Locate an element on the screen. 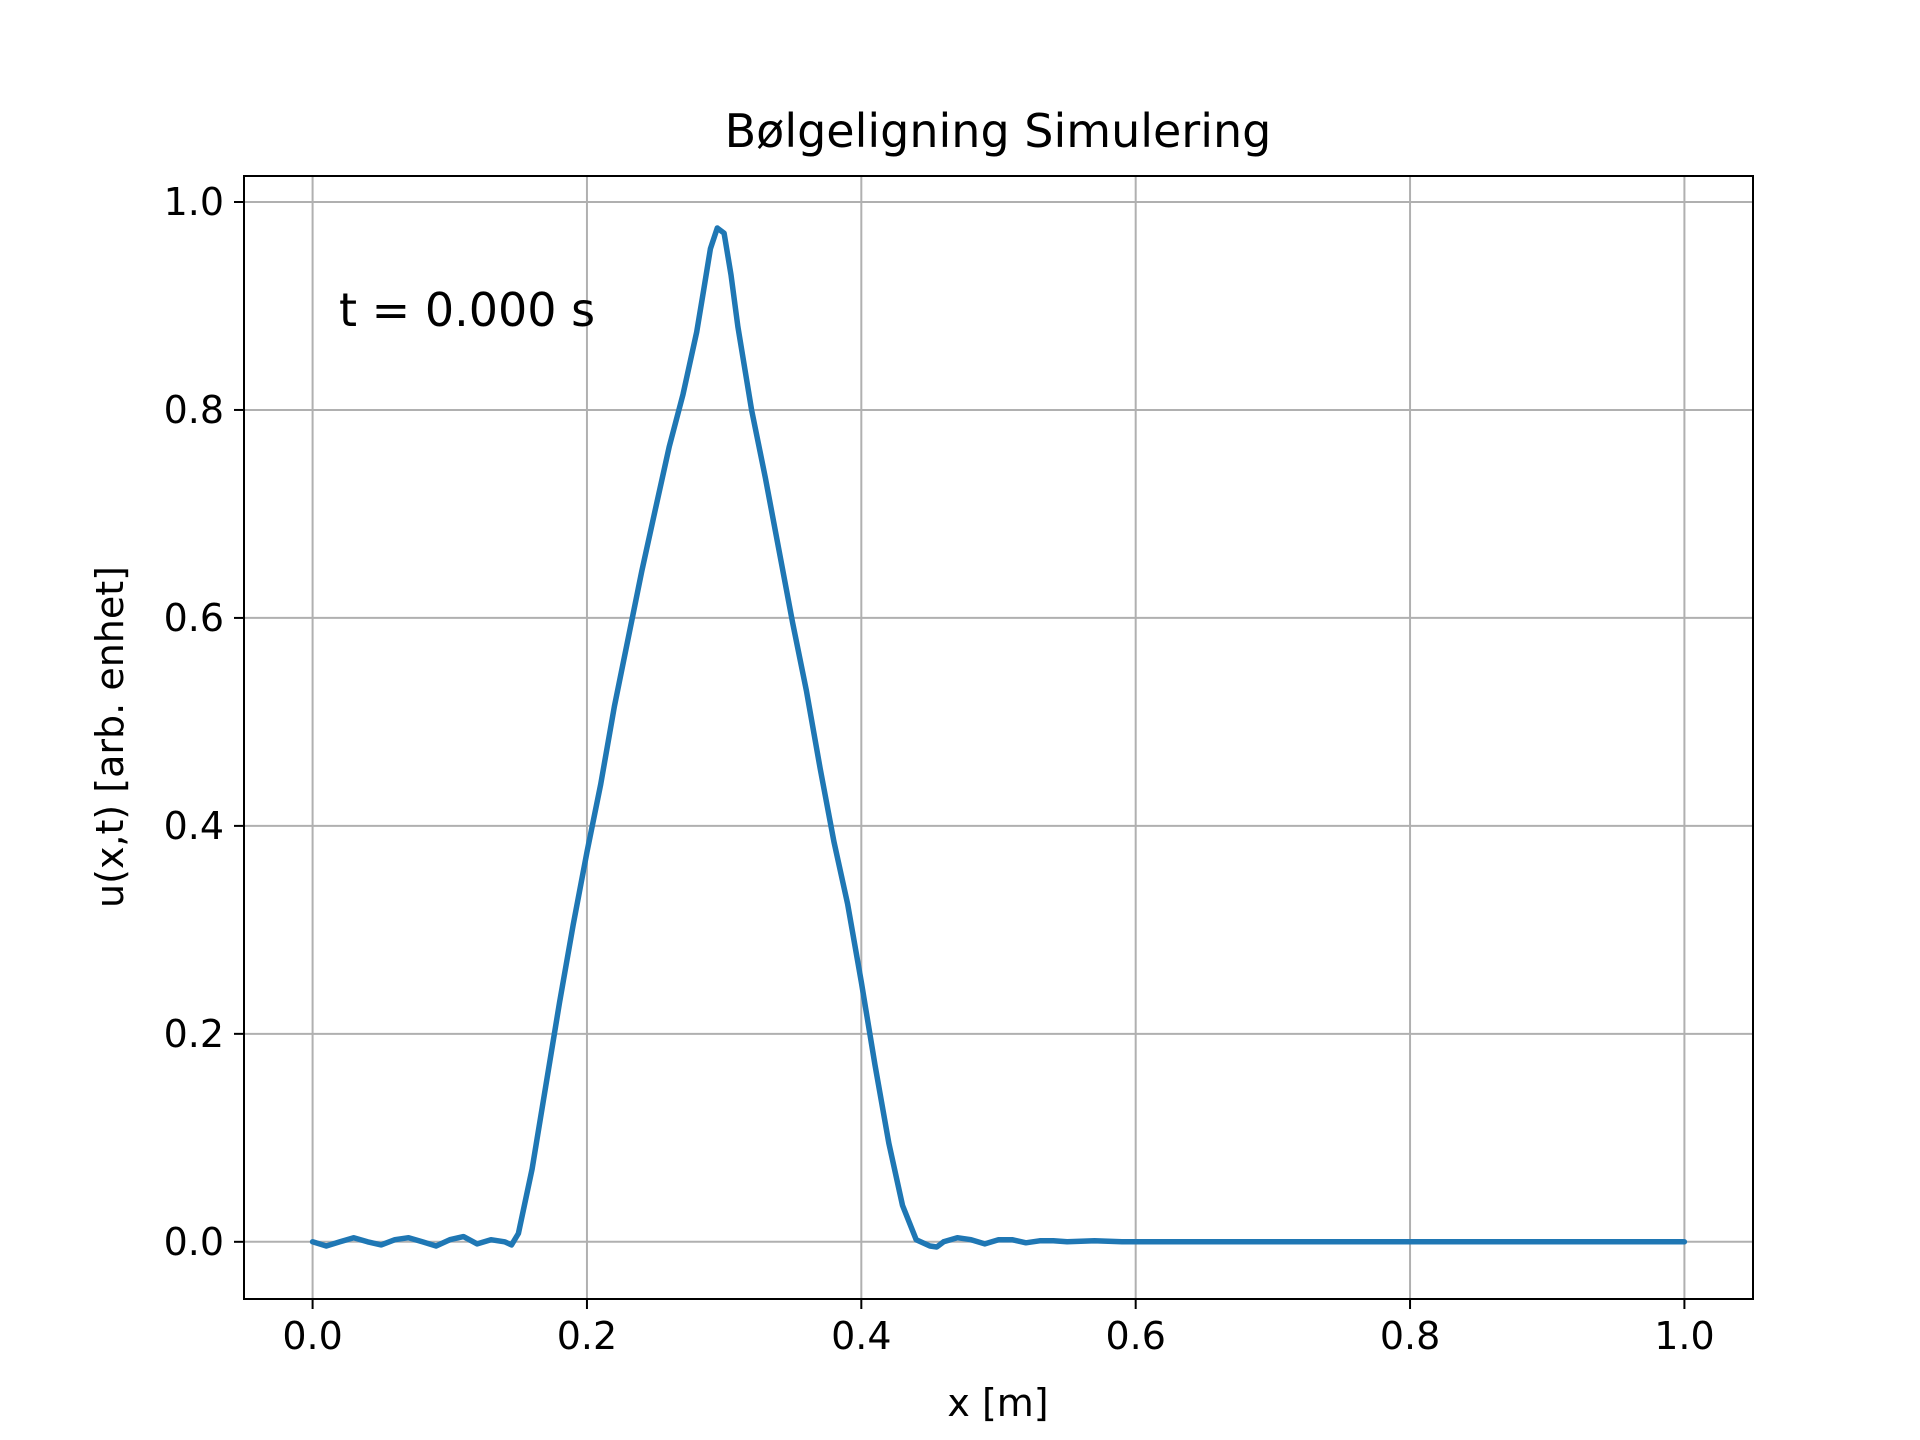 The height and width of the screenshot is (1440, 1920). y-tick-label: 1.0 is located at coordinates (194, 202).